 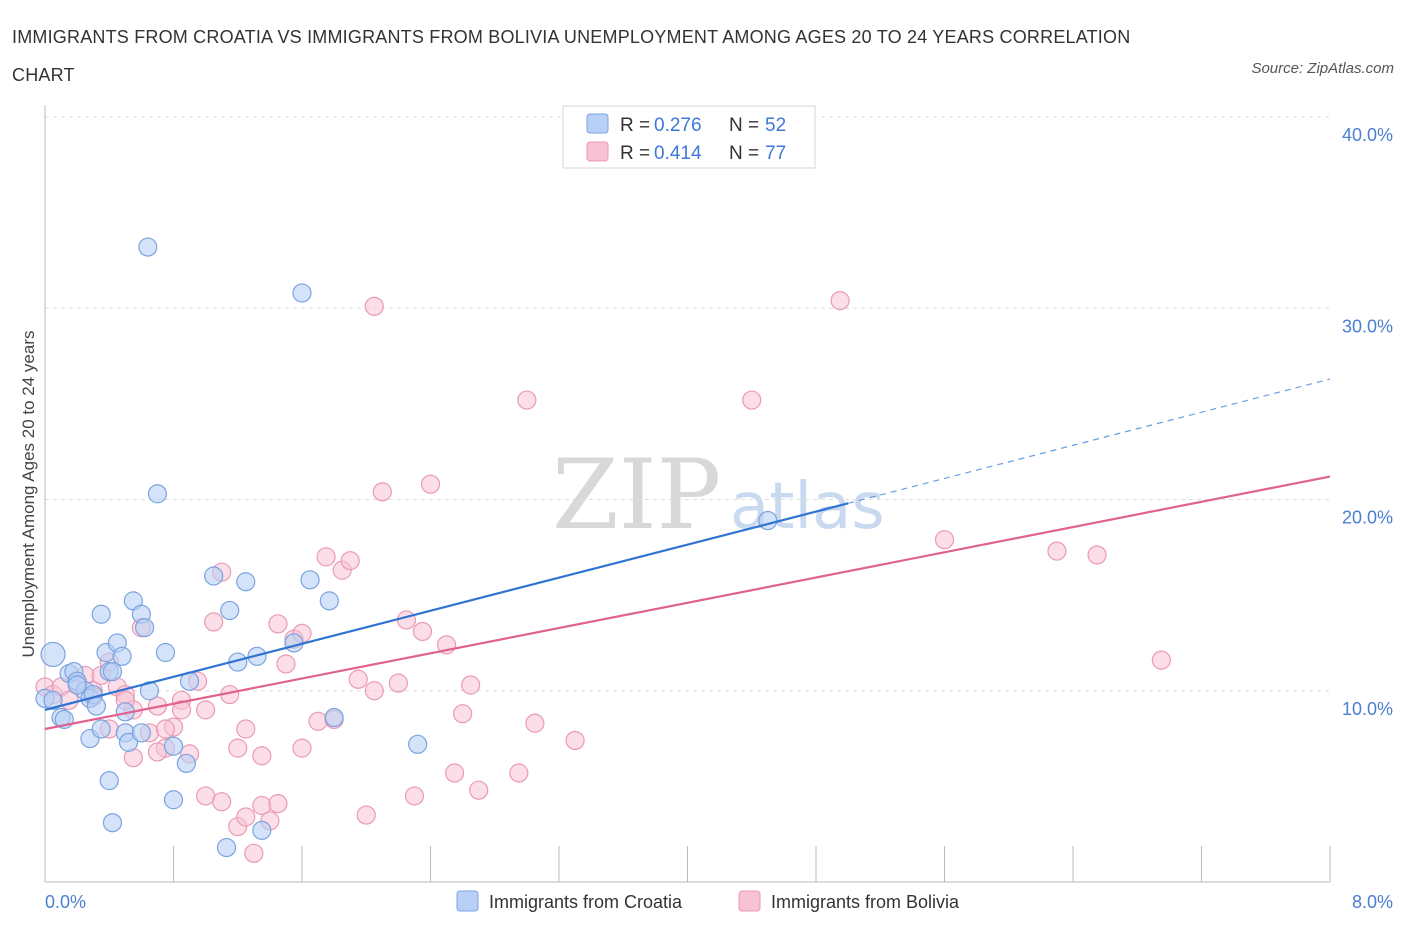 What do you see at coordinates (1372, 902) in the screenshot?
I see `x-tick-label-max: 8.0%` at bounding box center [1372, 902].